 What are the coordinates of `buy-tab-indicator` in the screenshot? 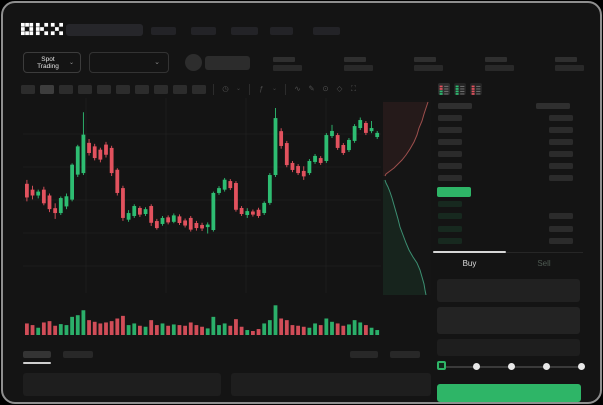 It's located at (469, 252).